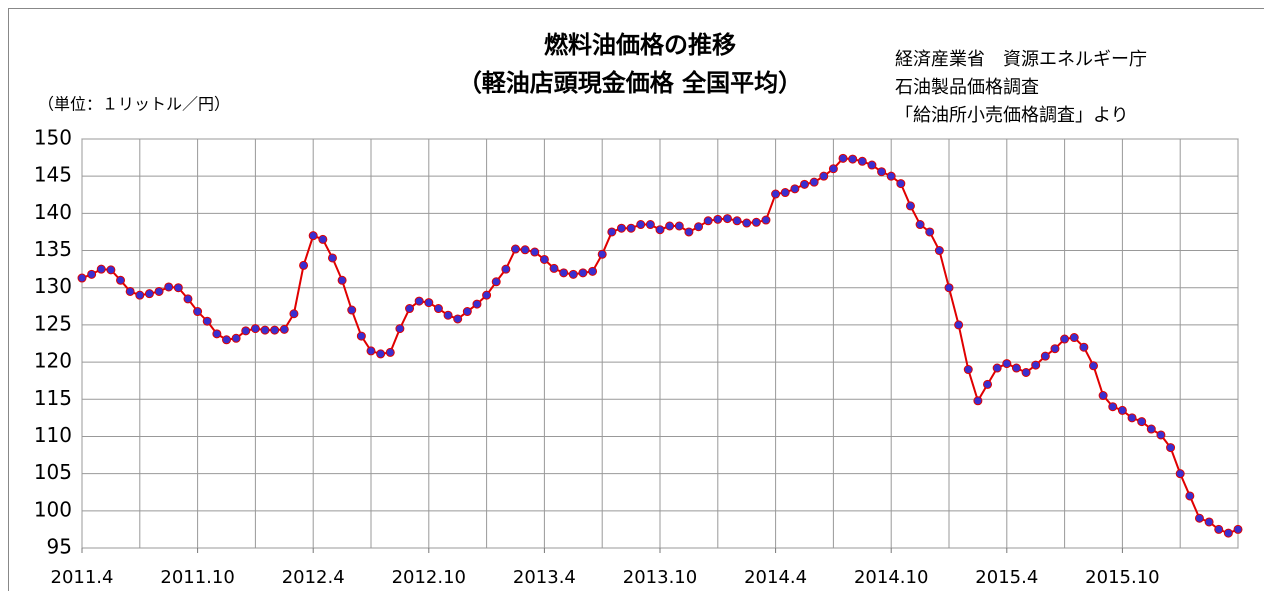 Image resolution: width=1264 pixels, height=591 pixels. I want to click on y-tick-label: 140, so click(53, 212).